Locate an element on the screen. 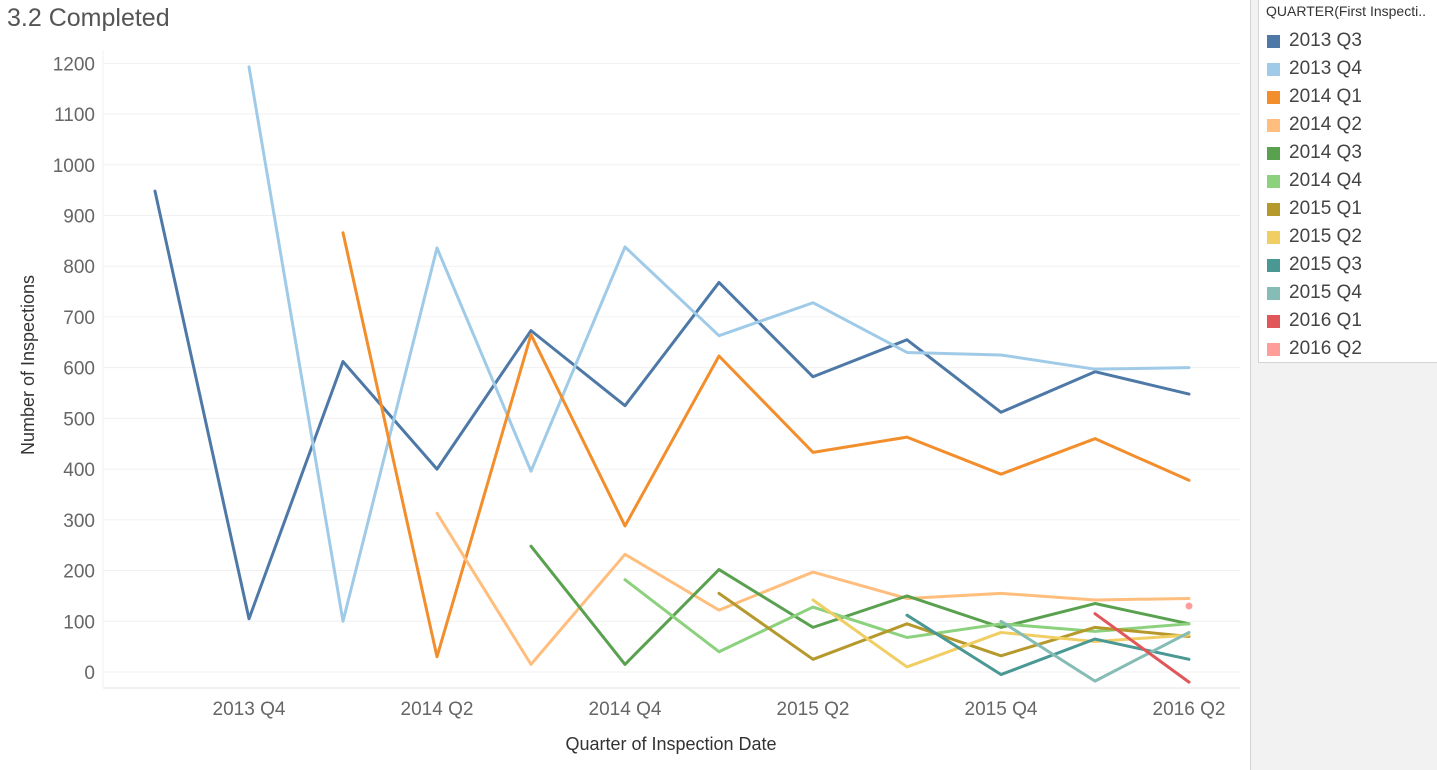  series-line-2015-q3 is located at coordinates (1048, 645).